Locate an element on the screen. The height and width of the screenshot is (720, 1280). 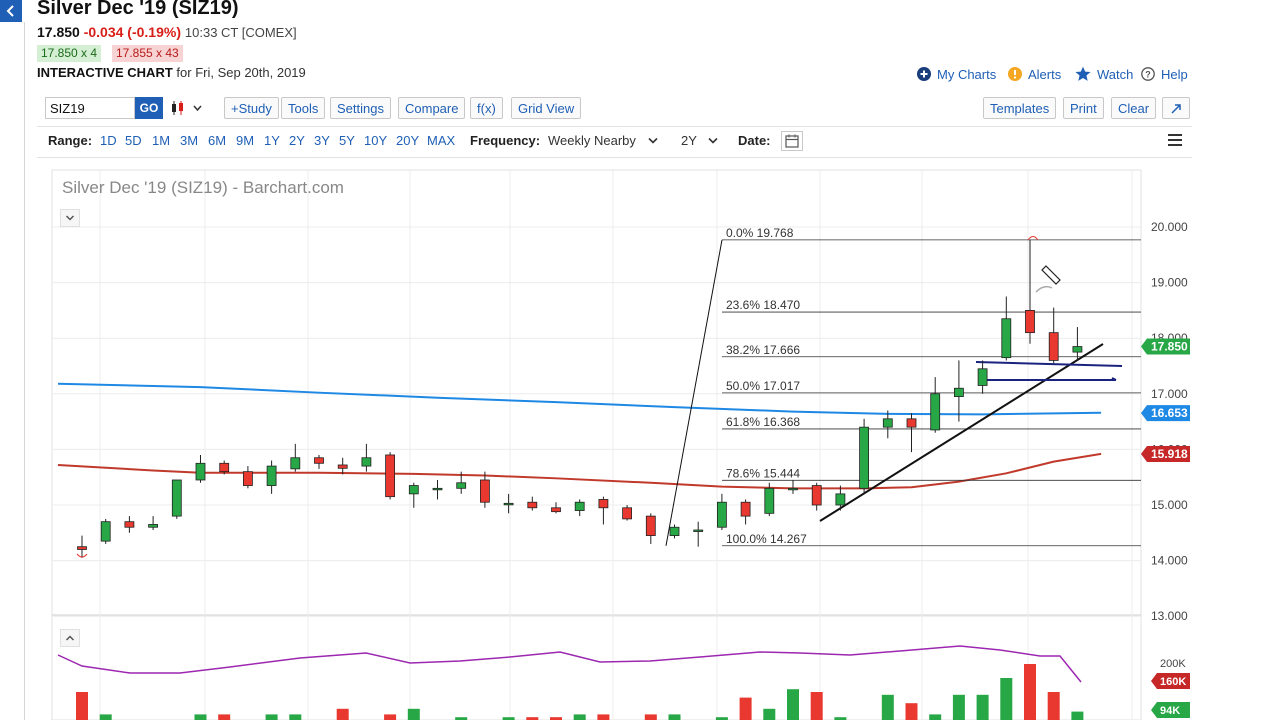
period-select: 2Y is located at coordinates (701, 140).